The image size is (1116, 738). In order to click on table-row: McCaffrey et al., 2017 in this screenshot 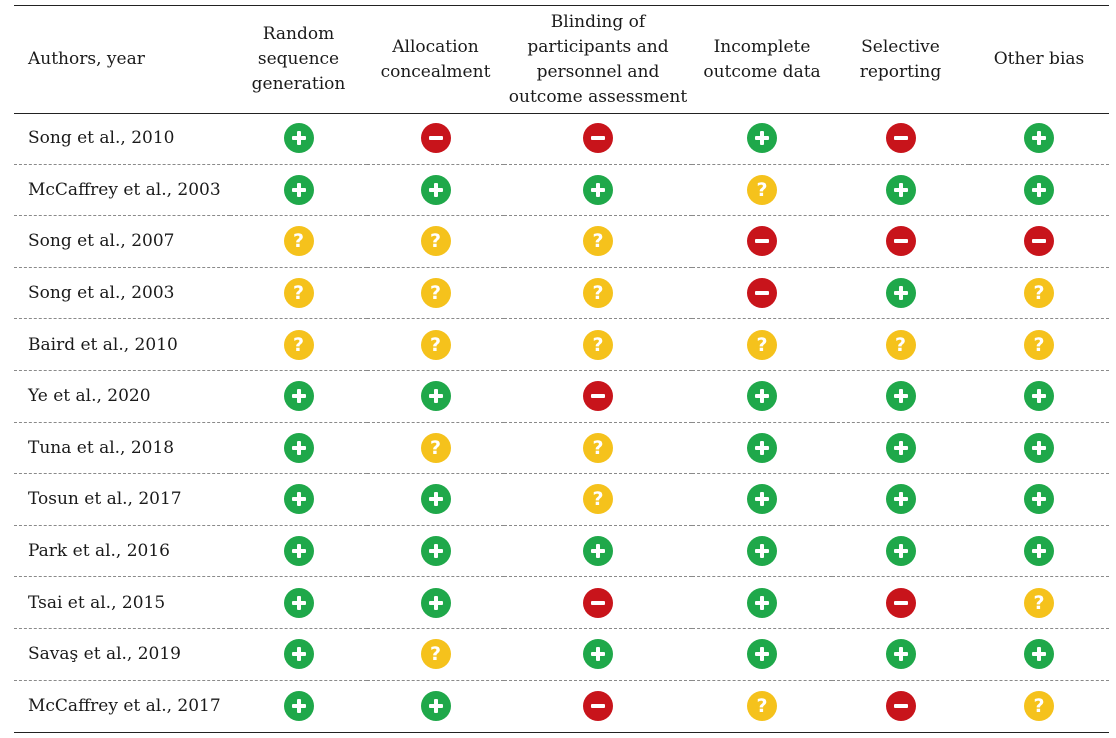, I will do `click(561, 705)`.